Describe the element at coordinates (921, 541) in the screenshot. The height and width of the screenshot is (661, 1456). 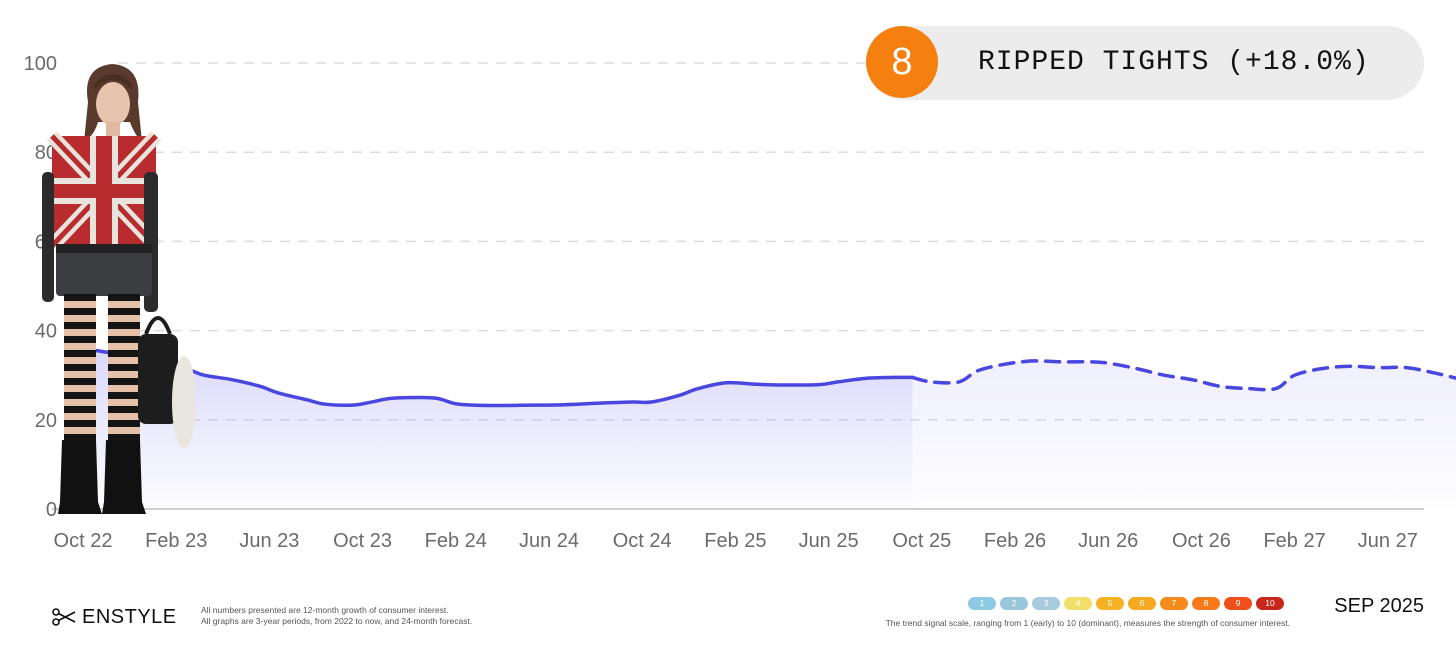
I see `x-tick-label: Oct 25` at that location.